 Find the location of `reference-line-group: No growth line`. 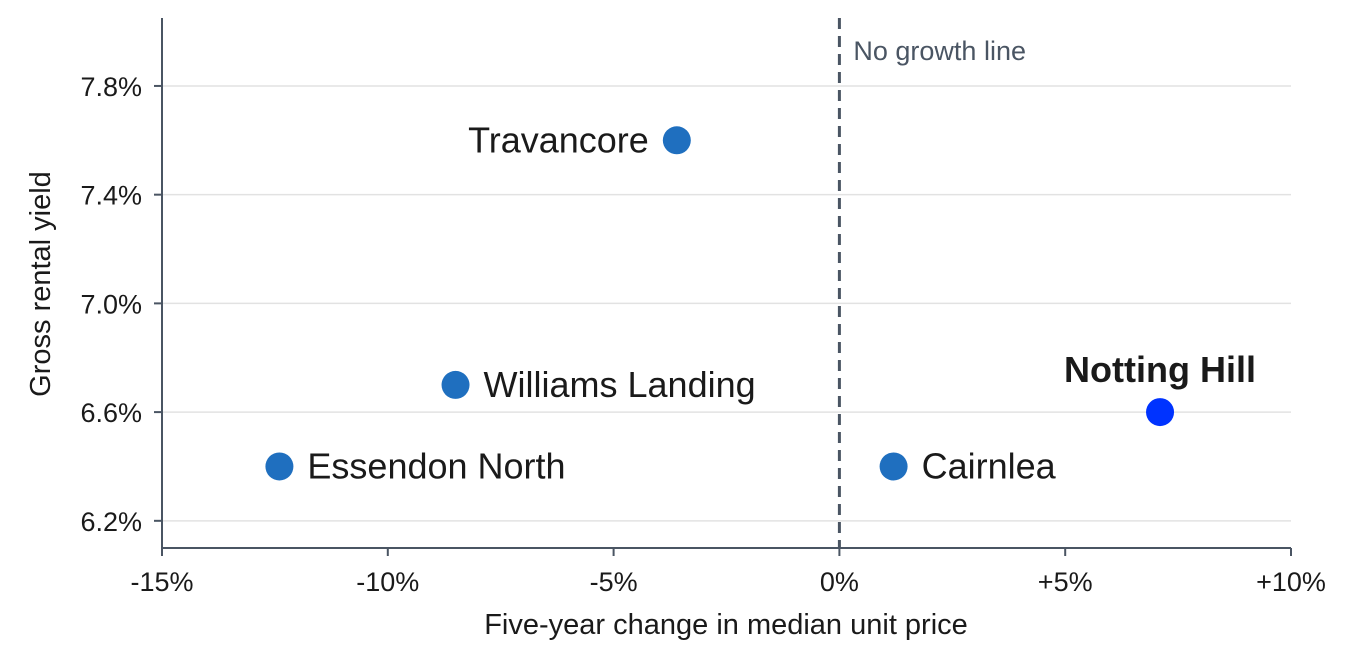

reference-line-group: No growth line is located at coordinates (931, 283).